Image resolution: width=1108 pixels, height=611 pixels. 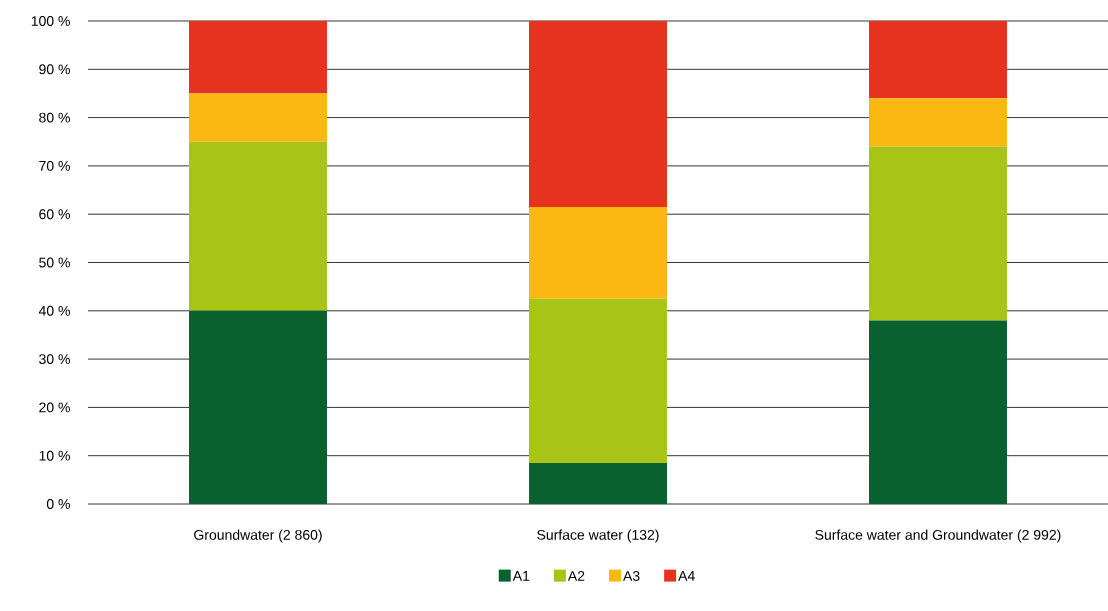 What do you see at coordinates (938, 536) in the screenshot?
I see `x-tick-label: Surface water and Groundwater (2 992)` at bounding box center [938, 536].